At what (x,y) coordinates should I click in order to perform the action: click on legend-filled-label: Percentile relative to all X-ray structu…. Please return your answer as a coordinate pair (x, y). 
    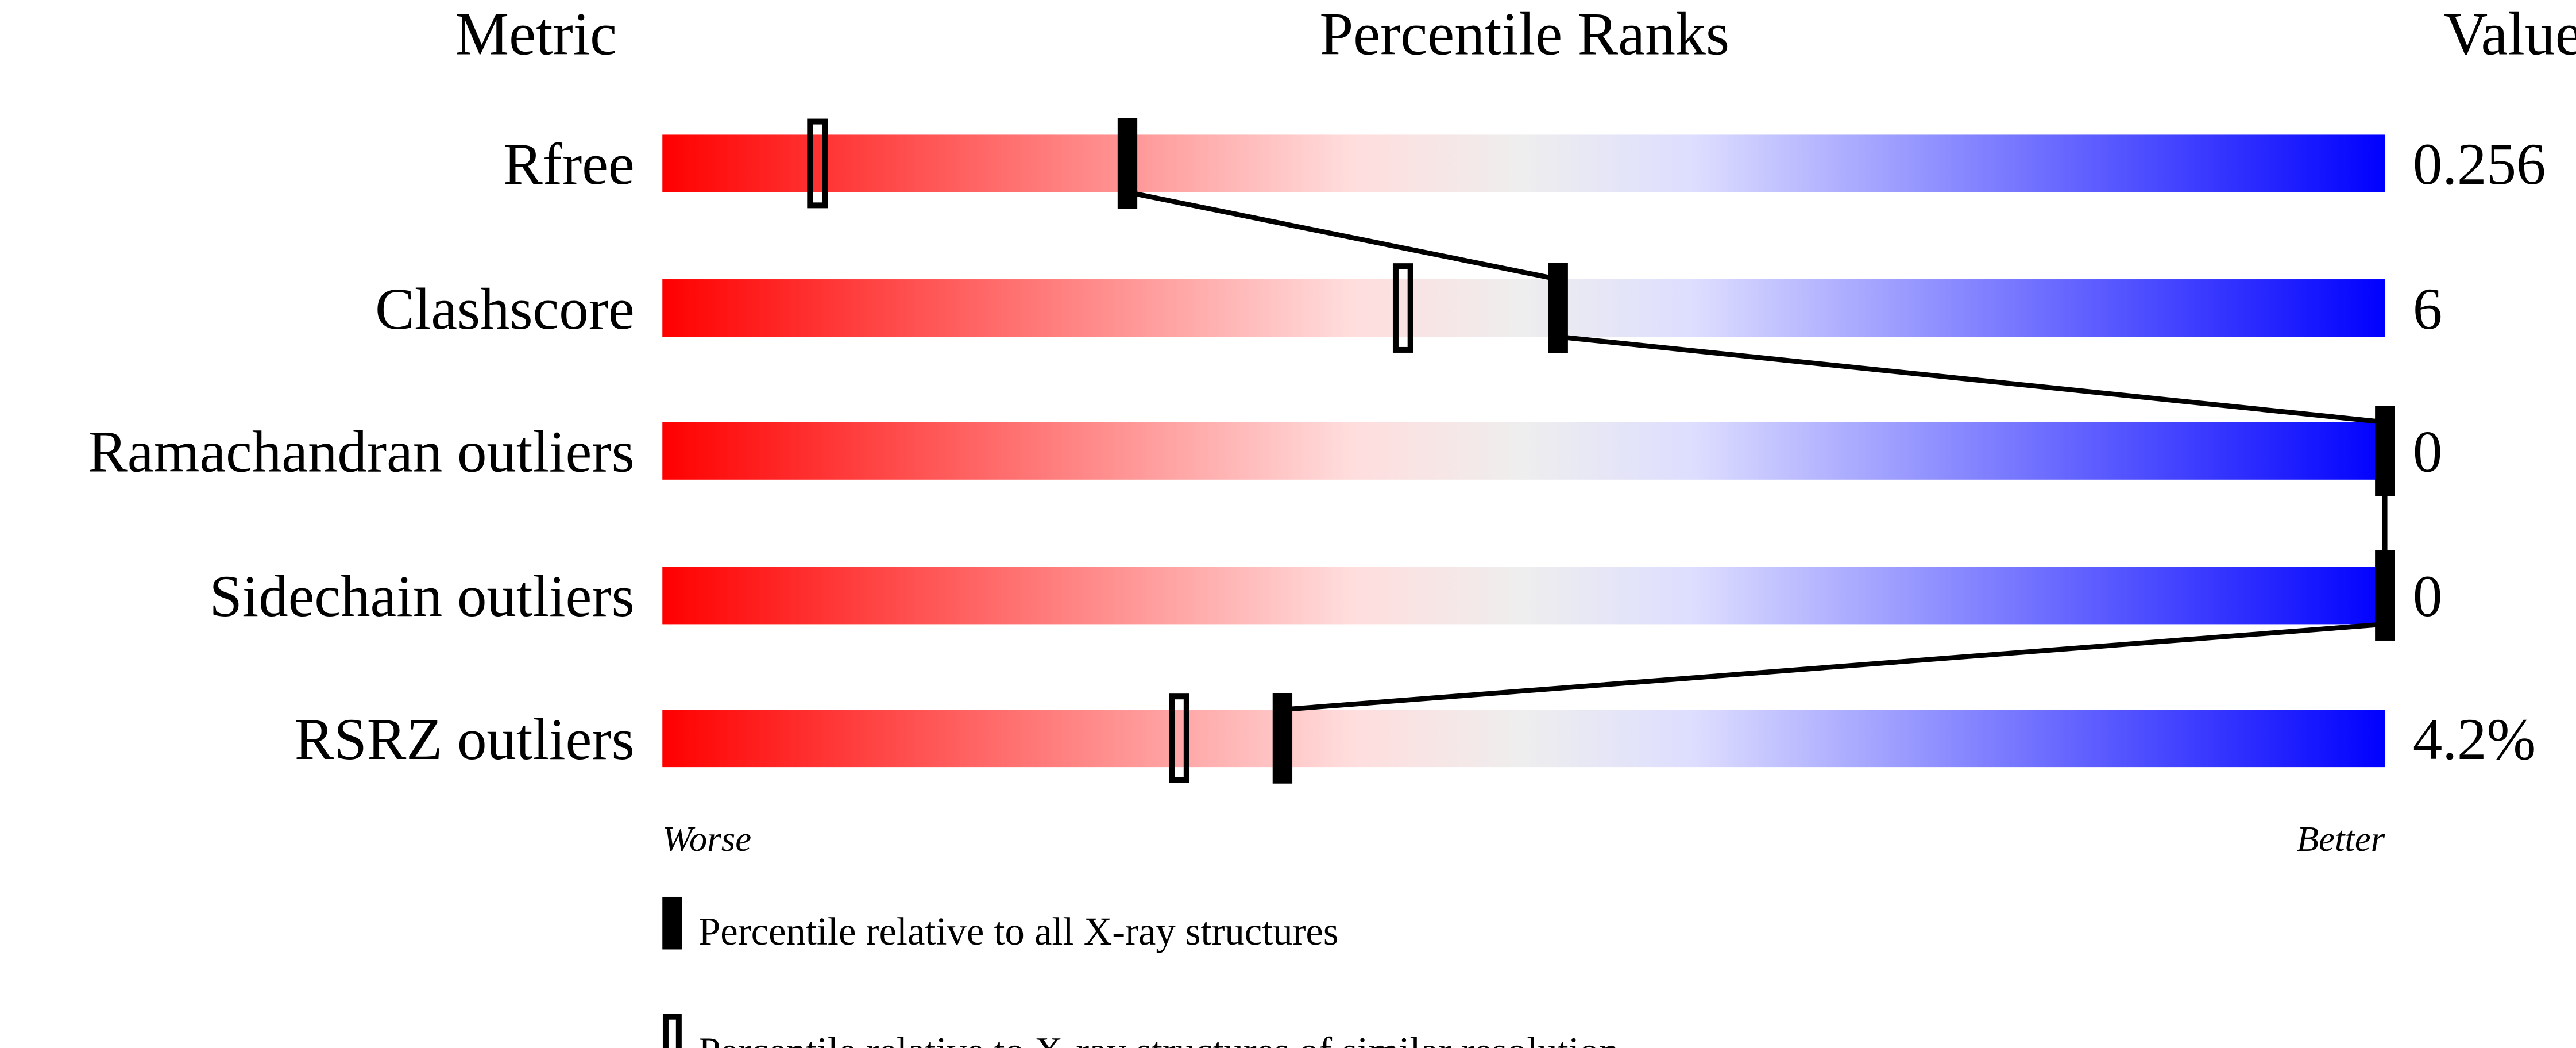
    Looking at the image, I should click on (1018, 932).